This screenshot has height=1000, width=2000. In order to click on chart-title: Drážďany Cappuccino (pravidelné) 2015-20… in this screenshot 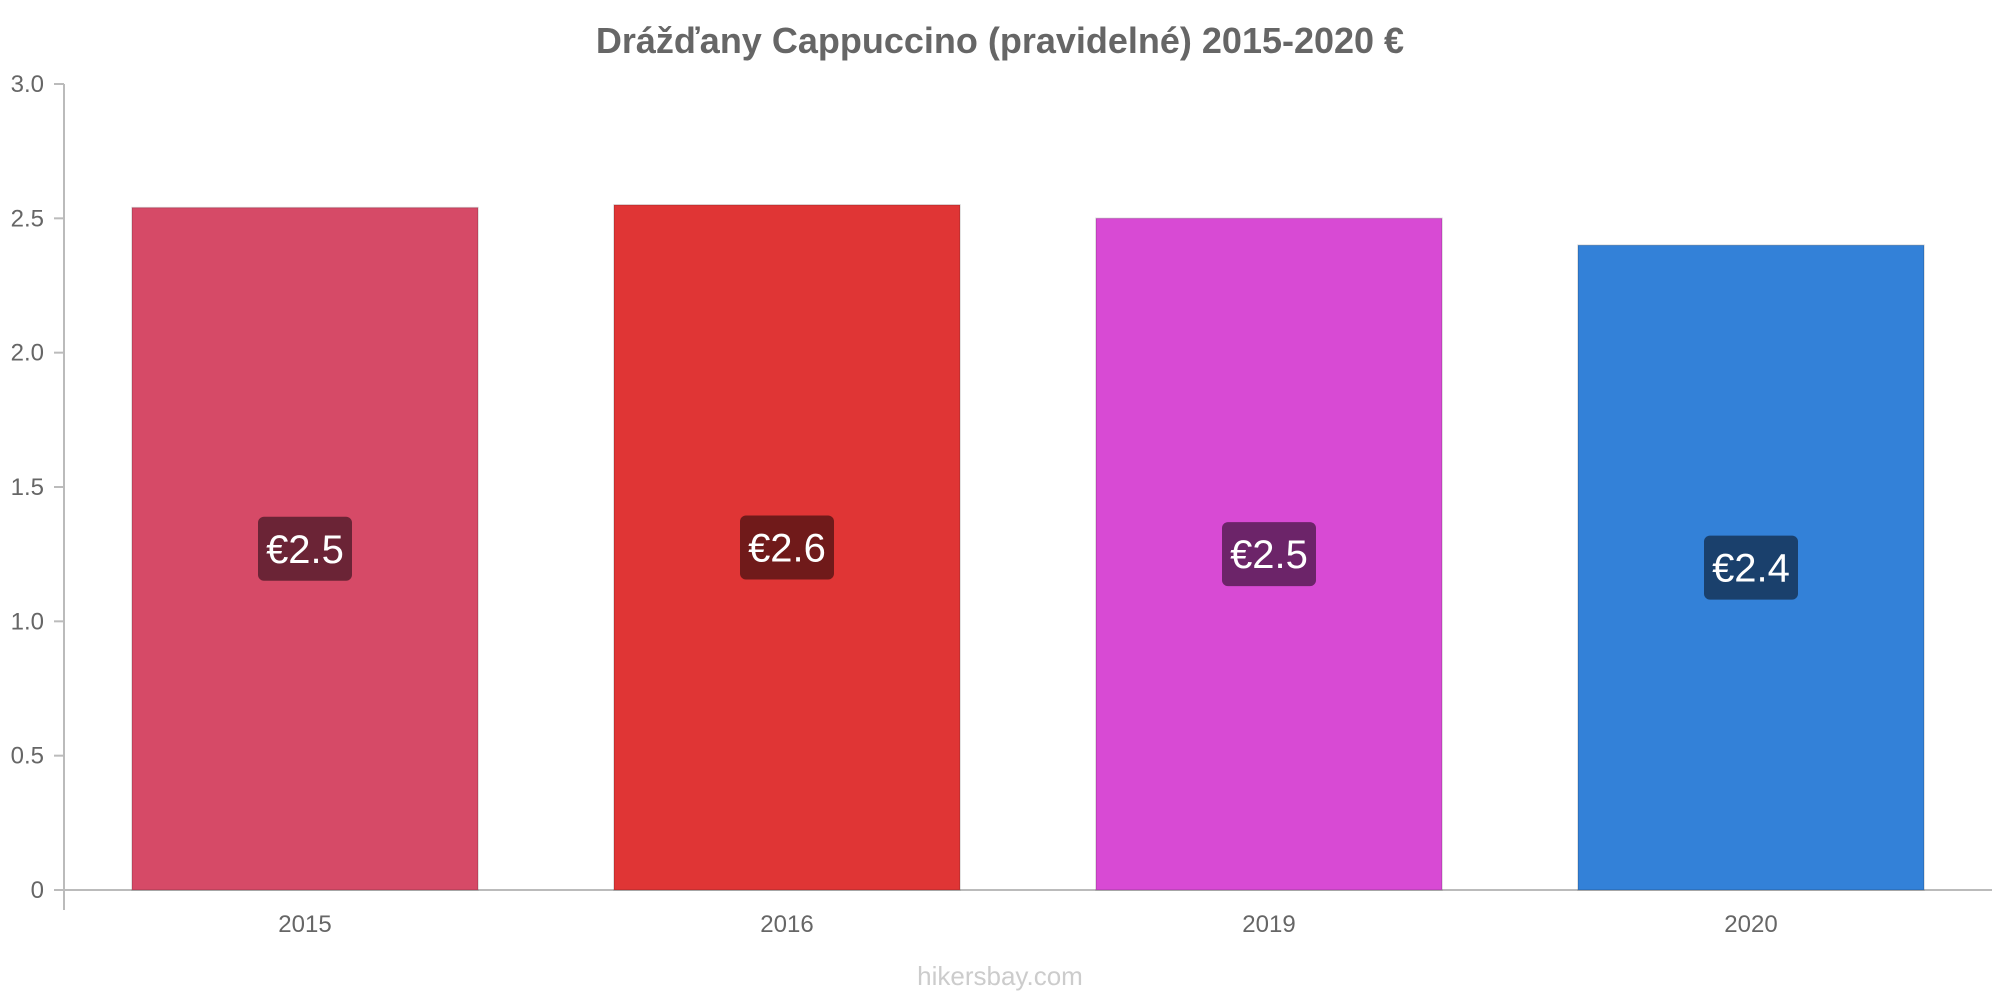, I will do `click(1000, 40)`.